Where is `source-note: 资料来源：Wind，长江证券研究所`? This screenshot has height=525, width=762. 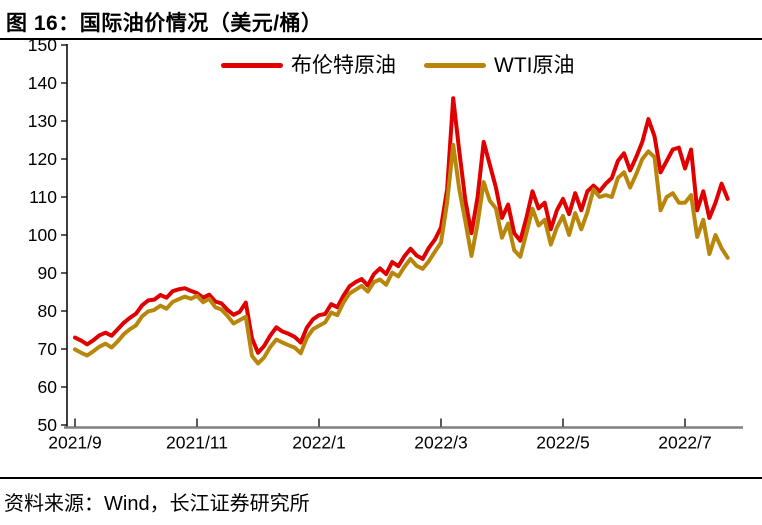 source-note: 资料来源：Wind，长江证券研究所 is located at coordinates (157, 504).